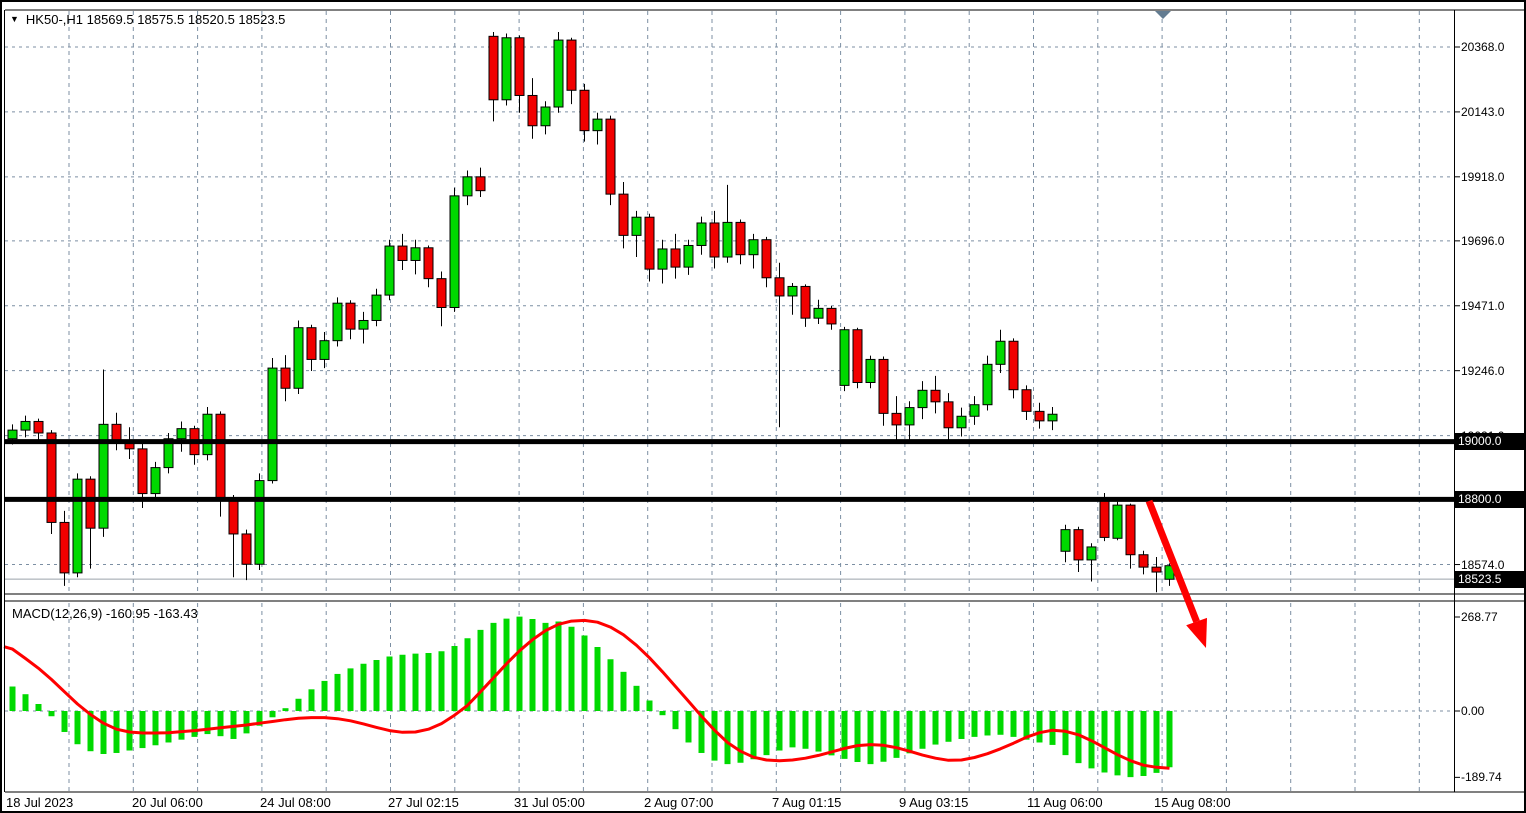 This screenshot has height=813, width=1526. What do you see at coordinates (1483, 111) in the screenshot?
I see `price-axis-label: 20143.0` at bounding box center [1483, 111].